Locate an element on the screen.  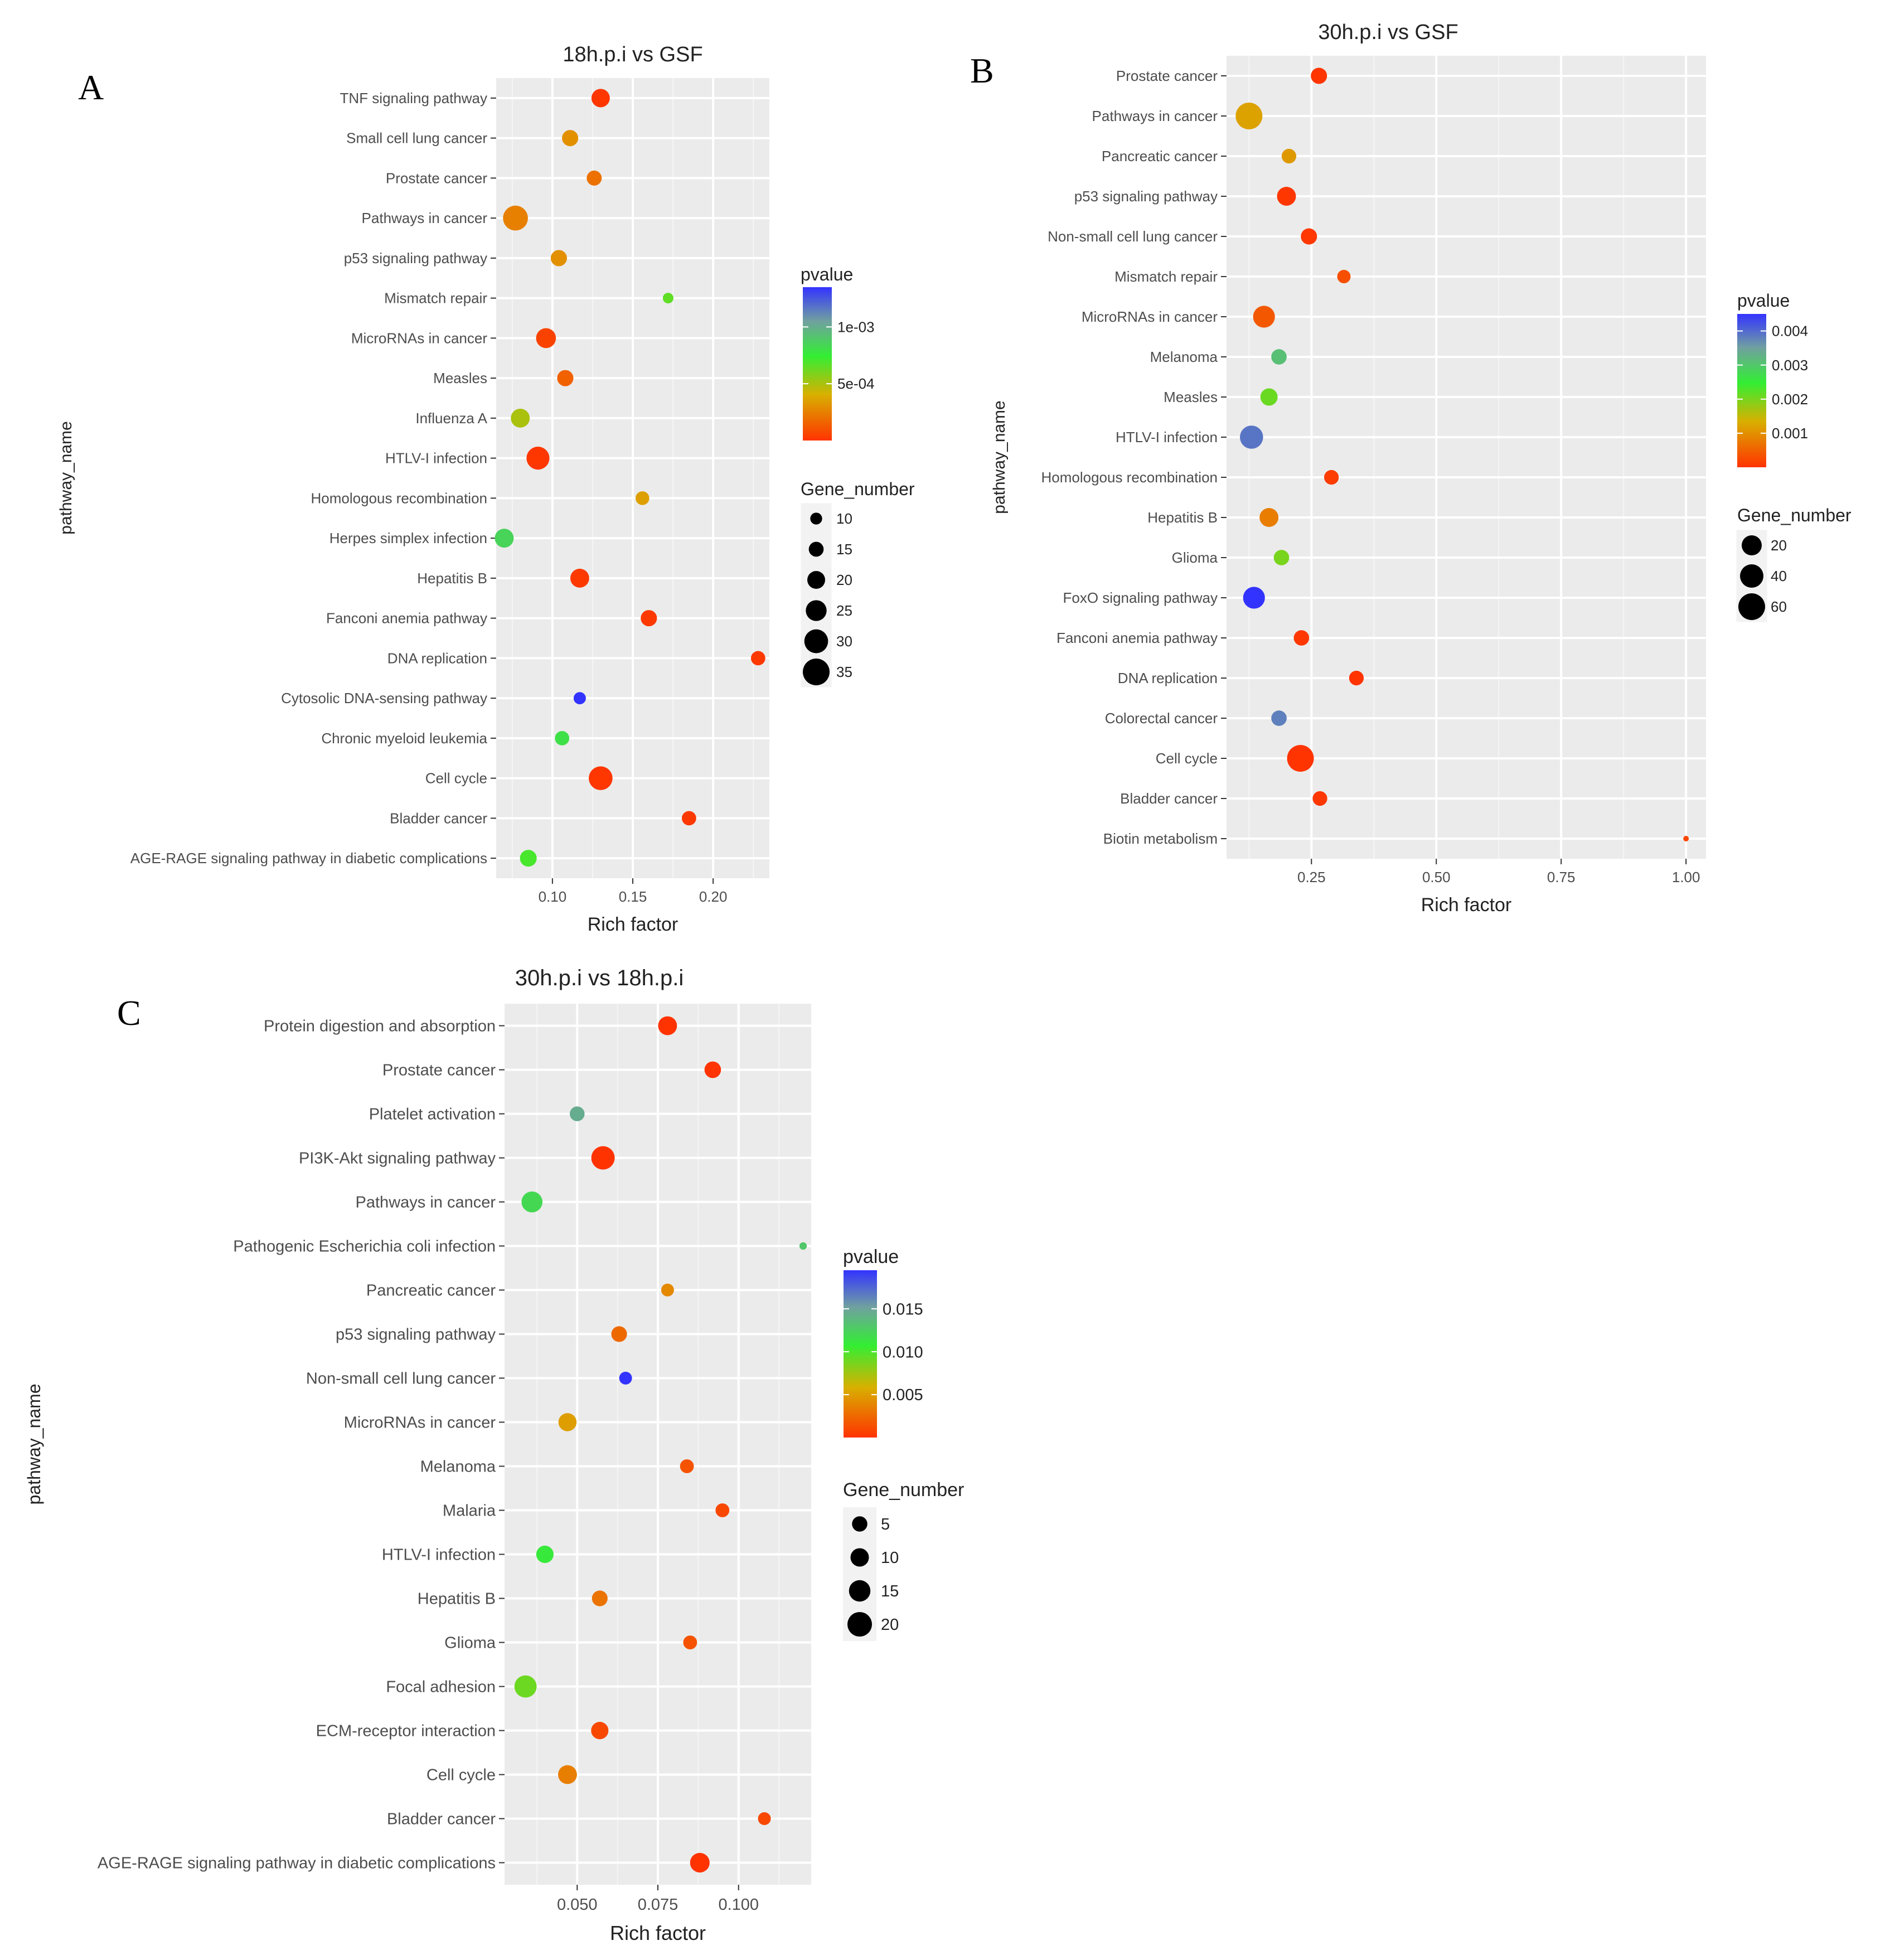
category-label: Cell cycle is located at coordinates (461, 1775).